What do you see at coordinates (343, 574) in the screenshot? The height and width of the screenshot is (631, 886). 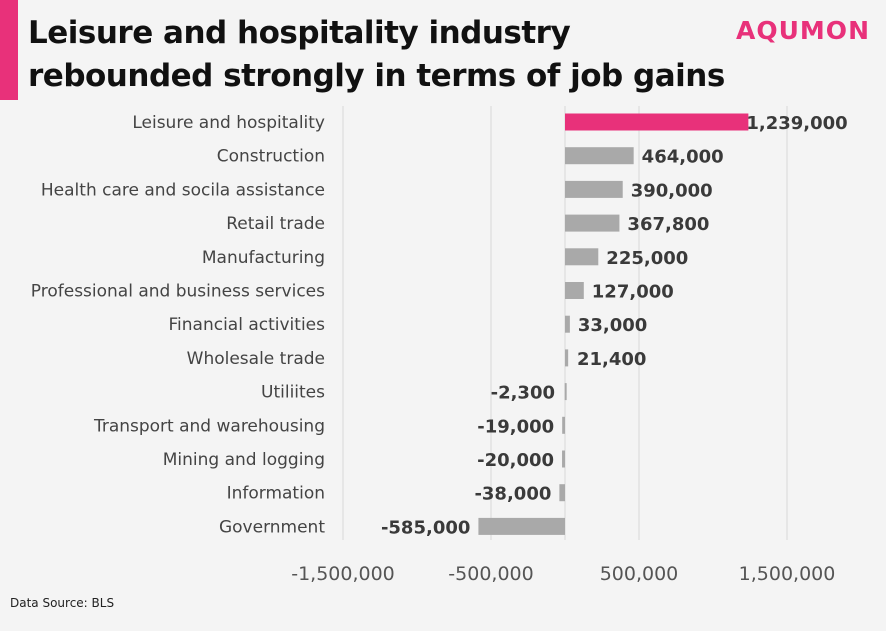 I see `x-tick-label: -1,500,000` at bounding box center [343, 574].